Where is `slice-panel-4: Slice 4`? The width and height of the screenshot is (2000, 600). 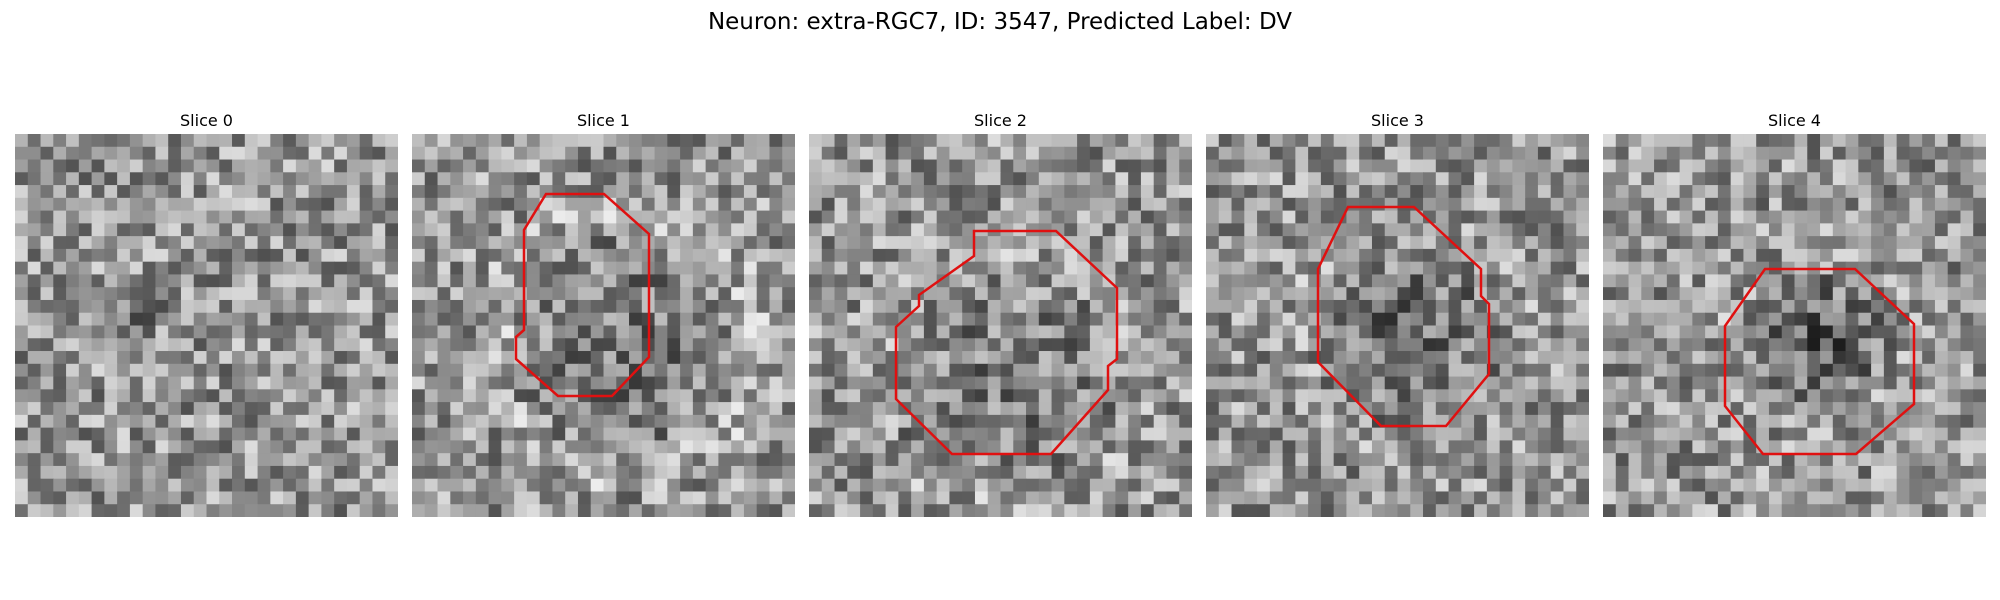
slice-panel-4: Slice 4 is located at coordinates (1794, 313).